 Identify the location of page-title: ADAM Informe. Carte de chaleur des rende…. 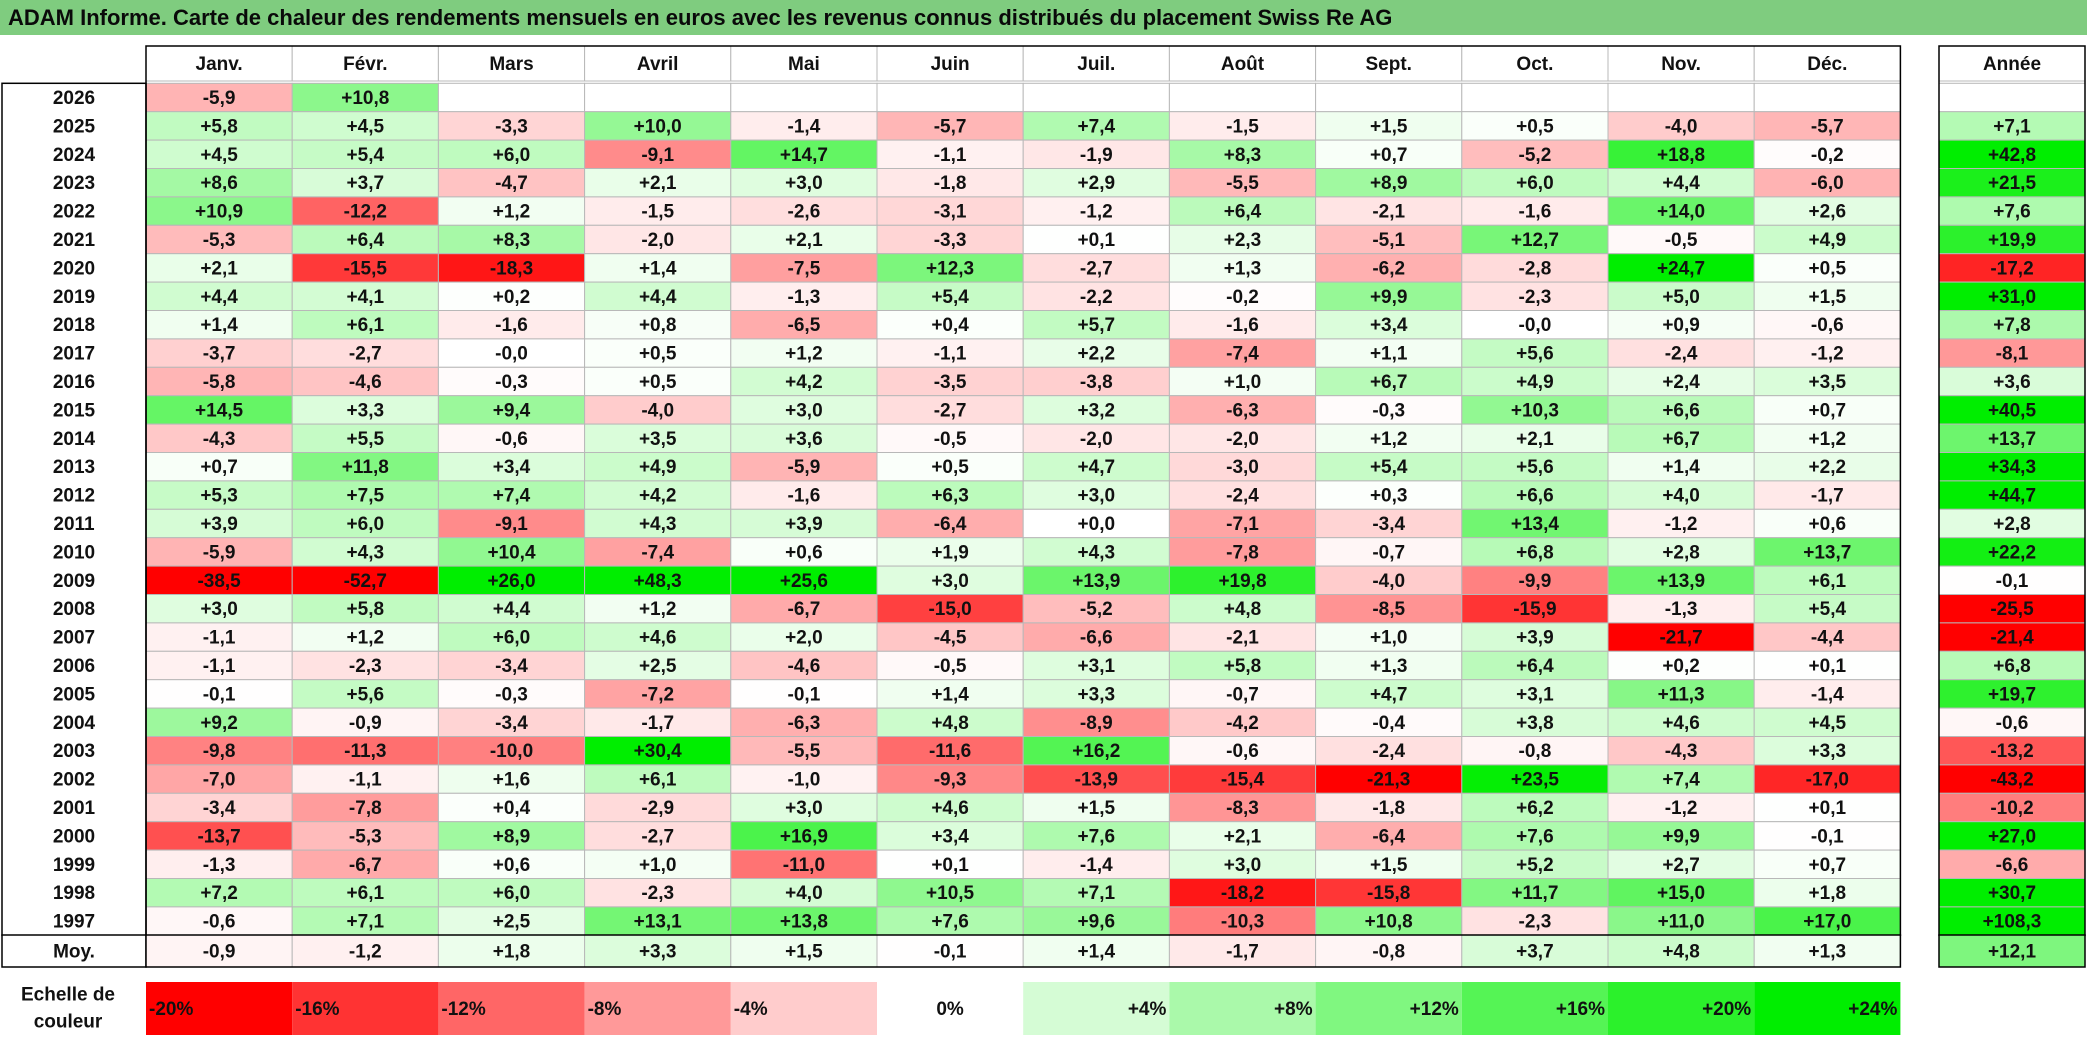
(1043, 17).